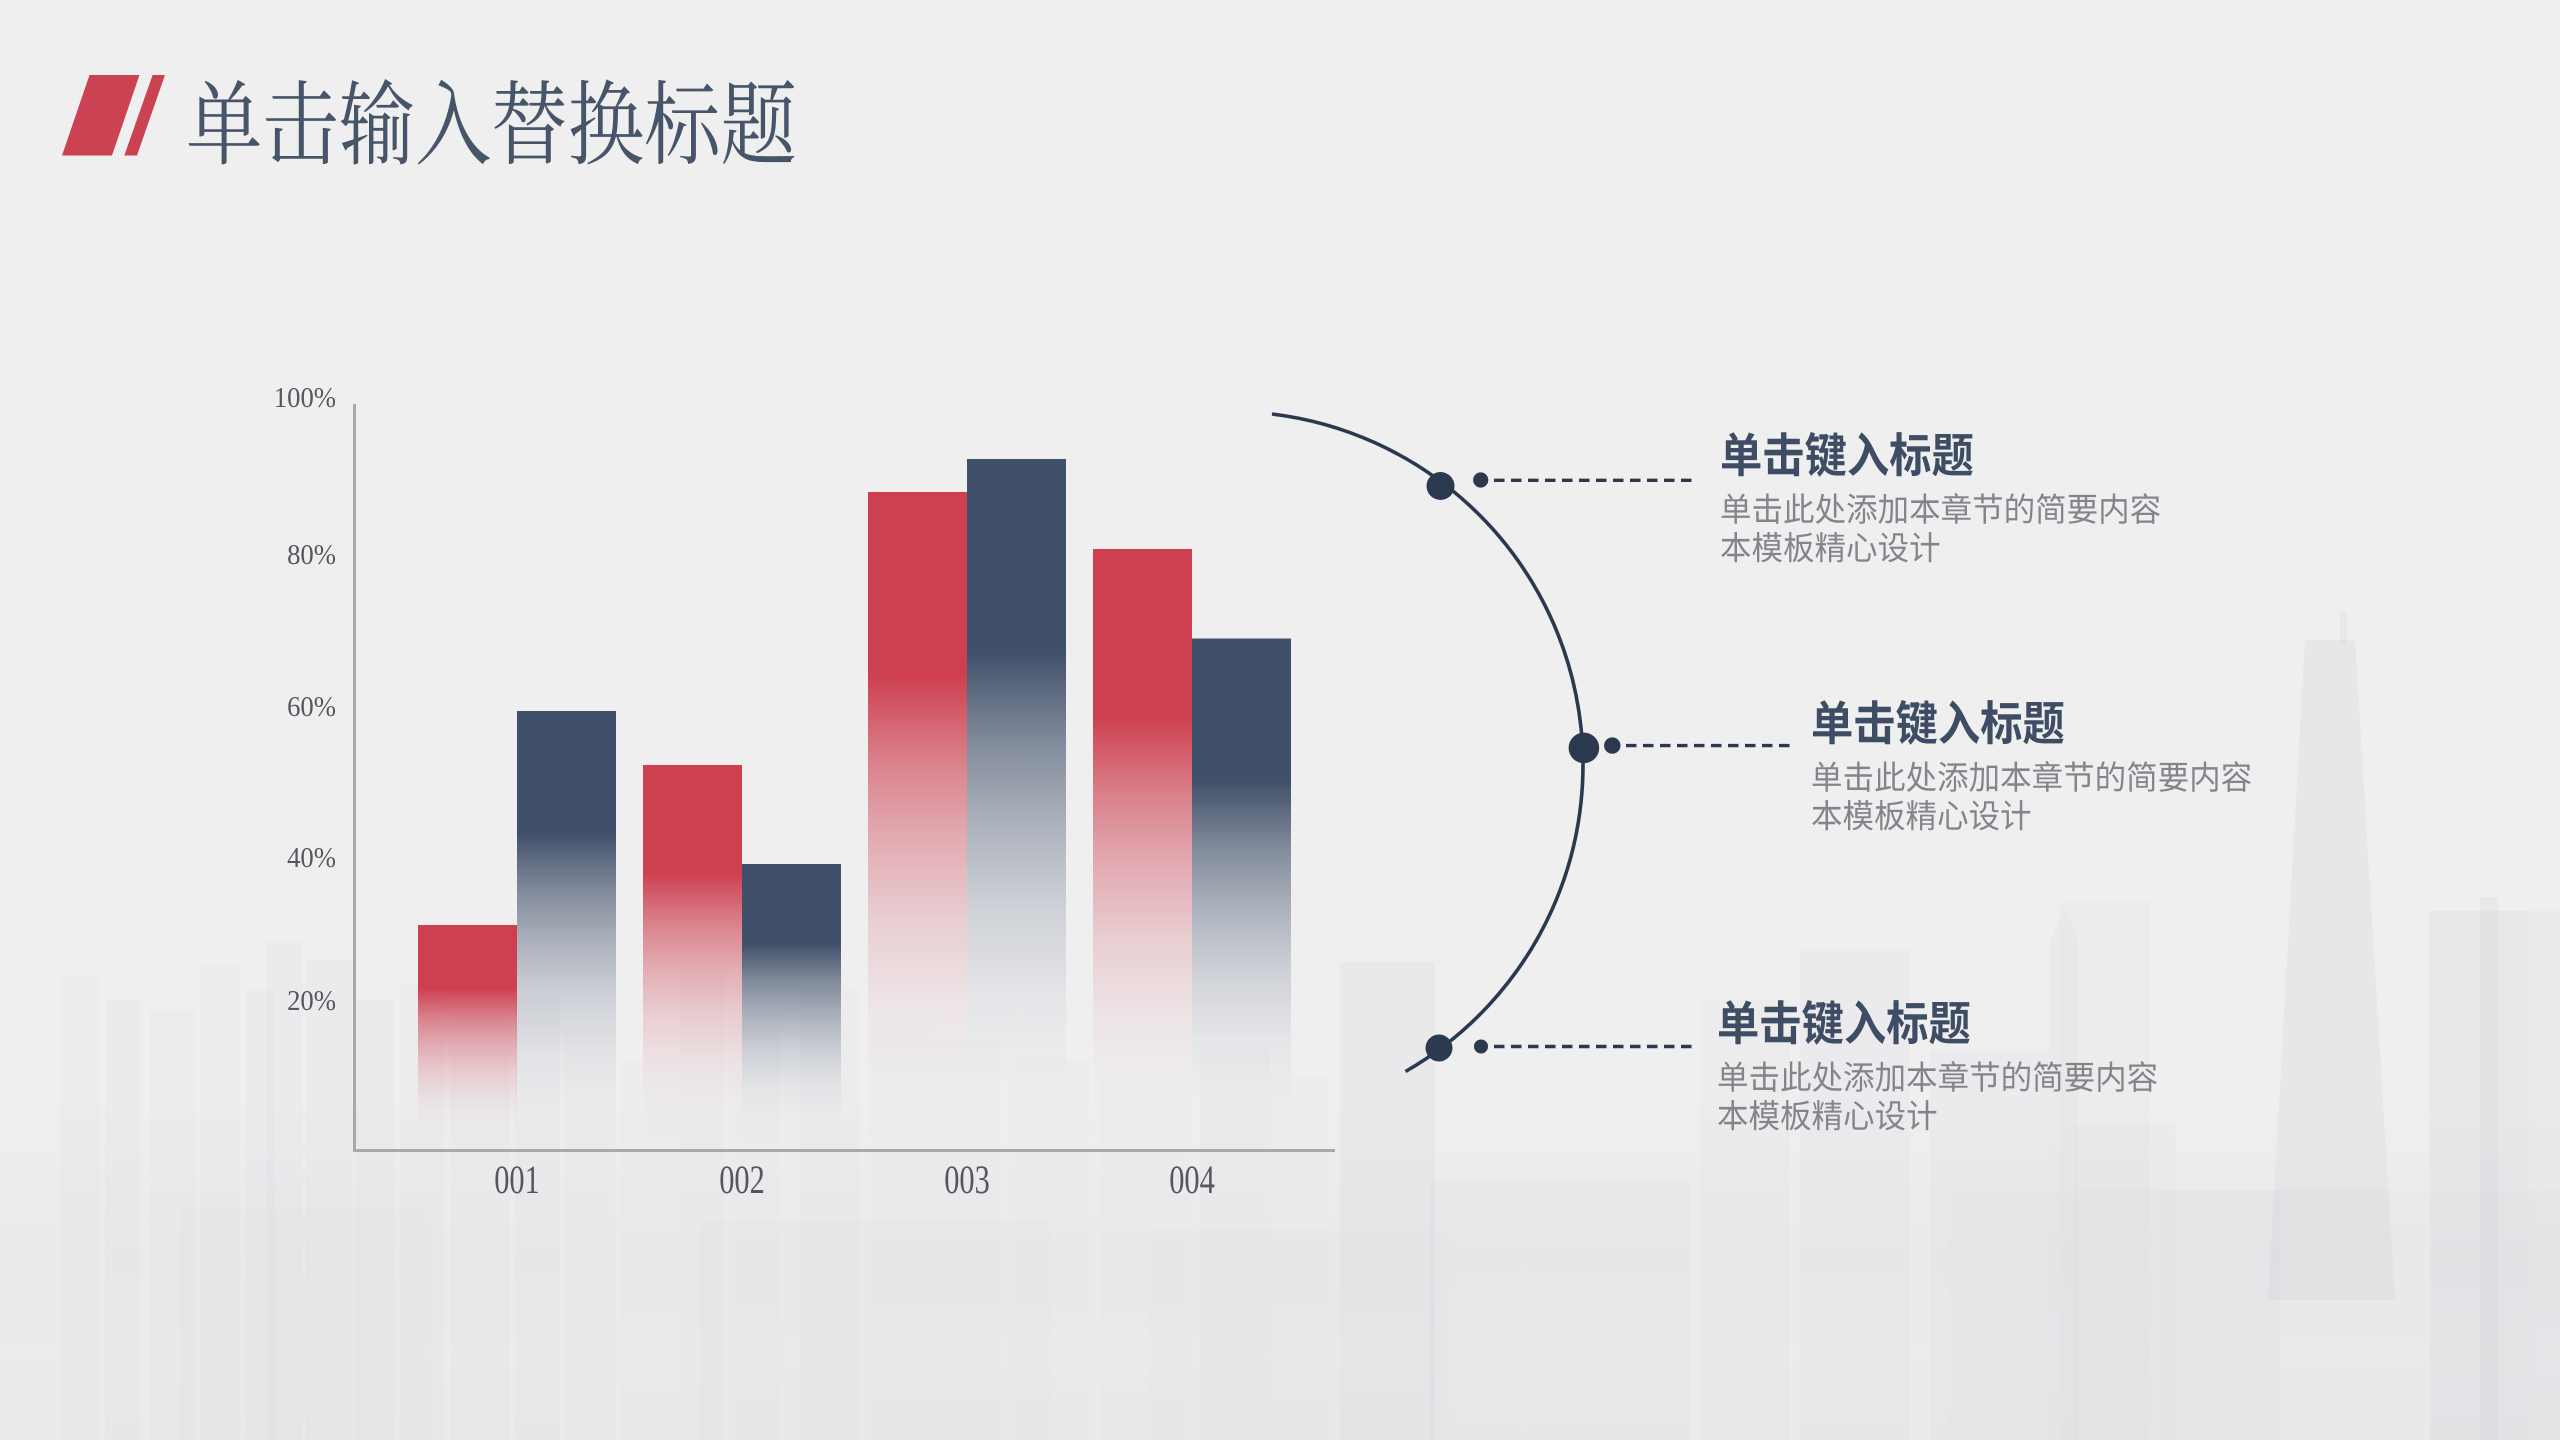 The height and width of the screenshot is (1440, 2560). I want to click on svg-text: 20%, so click(311, 1001).